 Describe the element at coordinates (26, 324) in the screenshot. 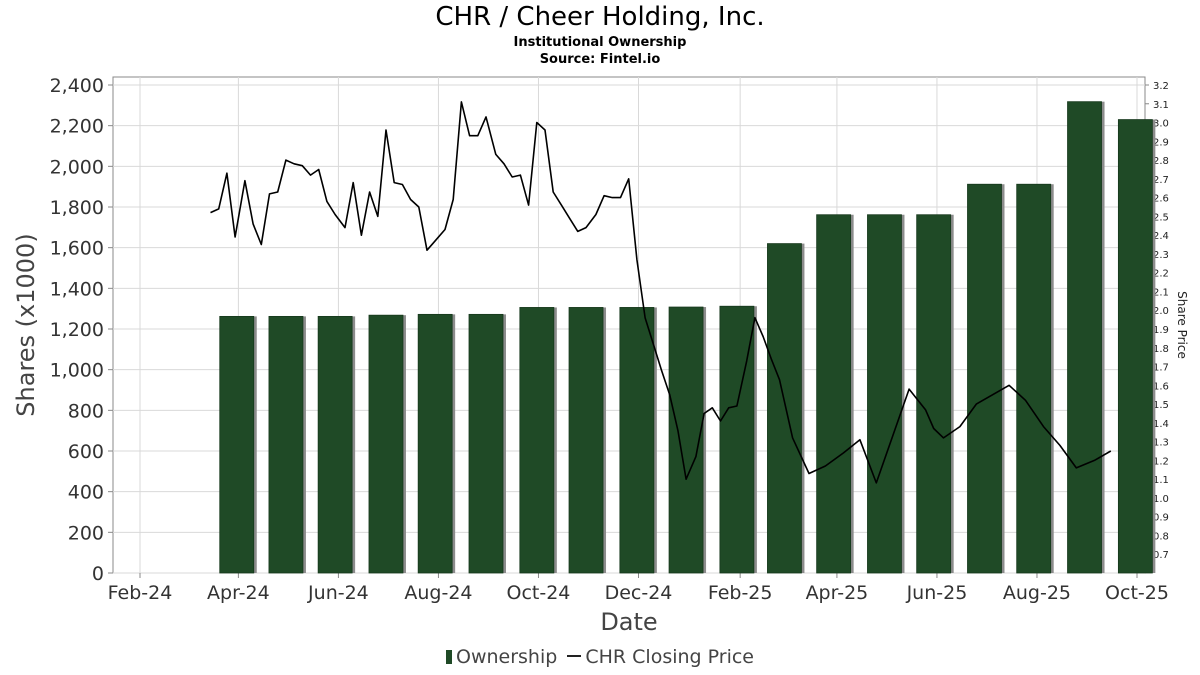

I see `y-axis-label: Shares (x1000)` at that location.